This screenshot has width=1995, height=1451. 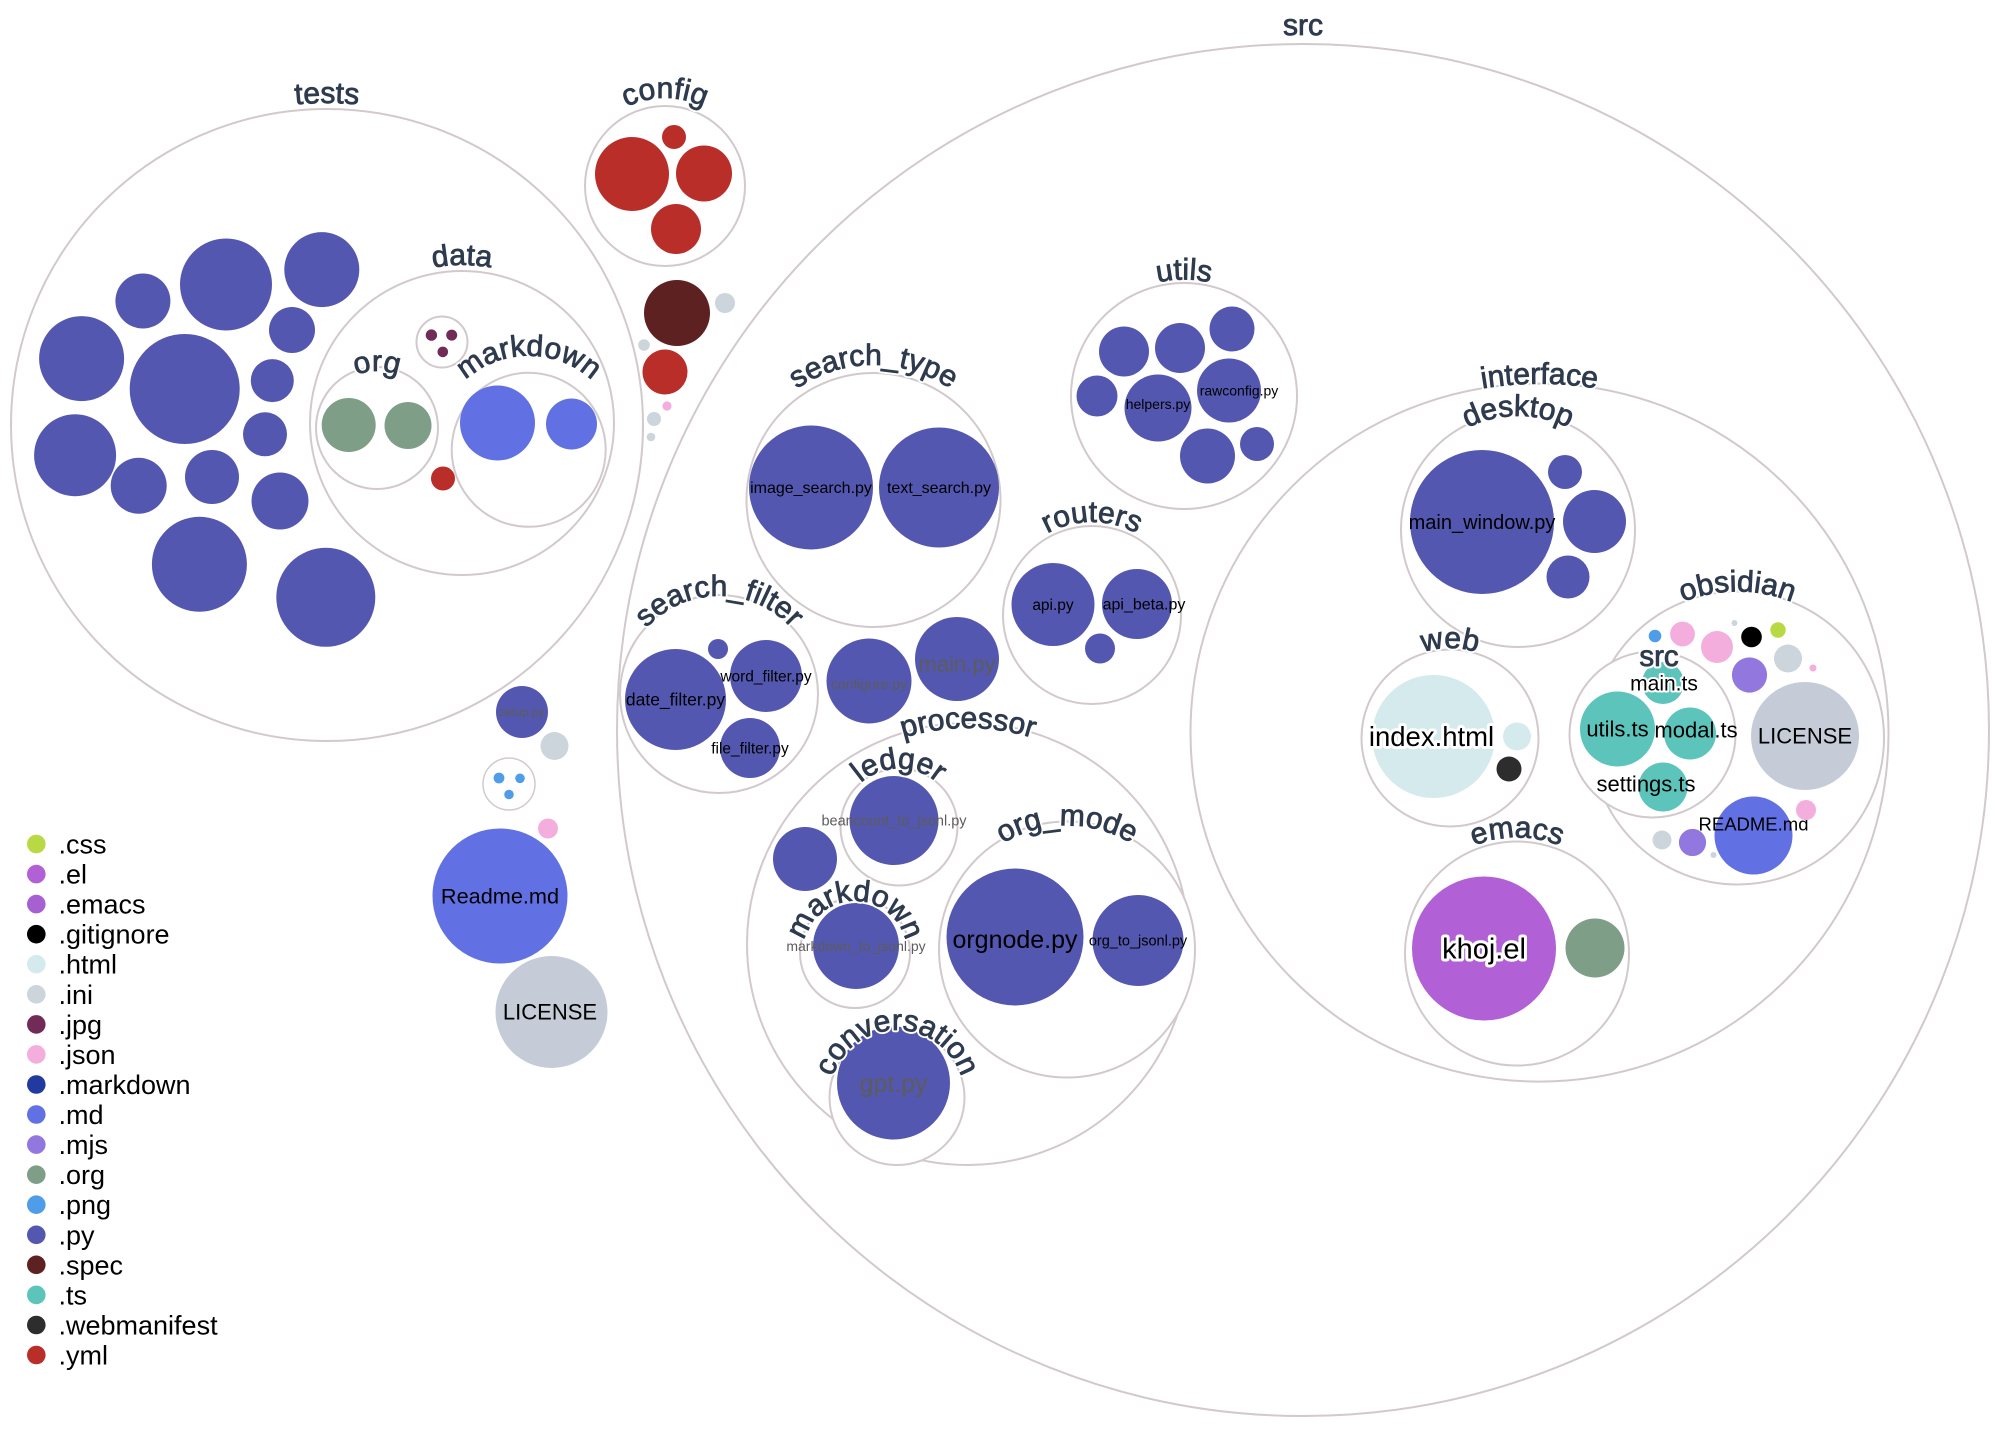 What do you see at coordinates (1450, 640) in the screenshot?
I see `svg-text: web` at bounding box center [1450, 640].